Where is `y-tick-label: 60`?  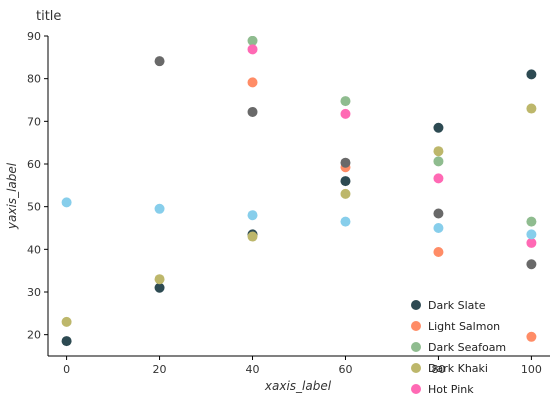 y-tick-label: 60 is located at coordinates (34, 164).